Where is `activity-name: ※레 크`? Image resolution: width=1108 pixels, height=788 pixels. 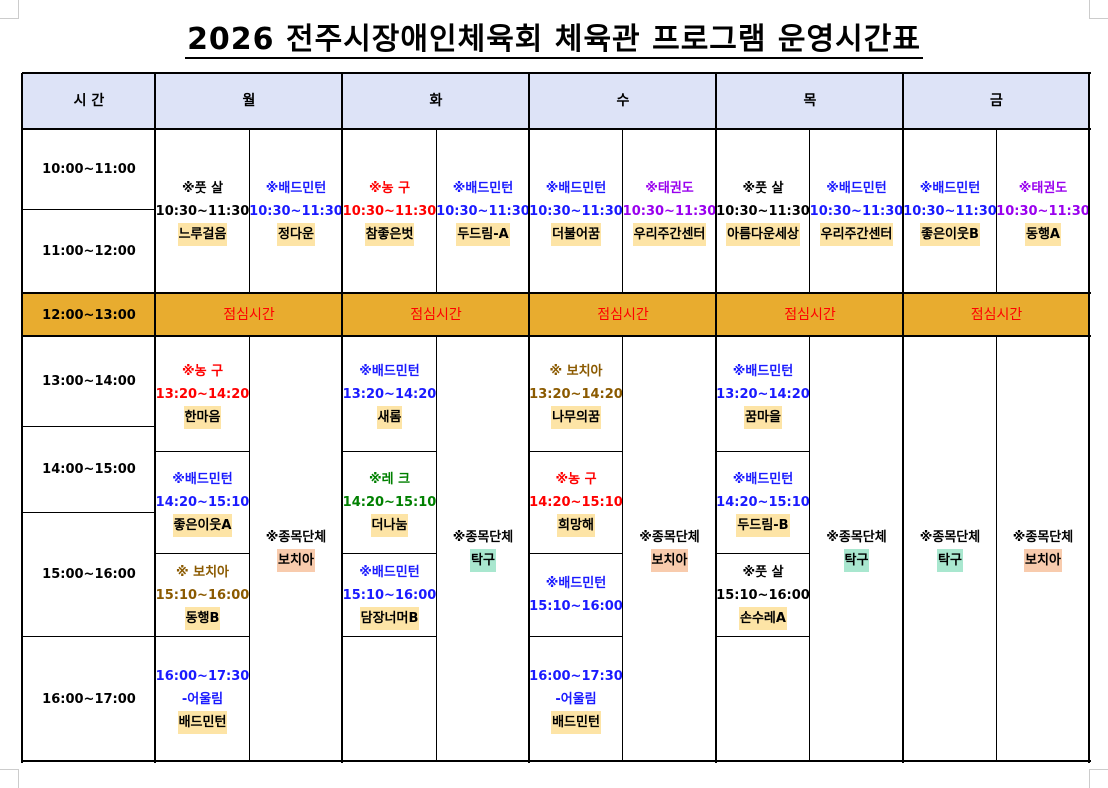
activity-name: ※레 크 is located at coordinates (389, 479).